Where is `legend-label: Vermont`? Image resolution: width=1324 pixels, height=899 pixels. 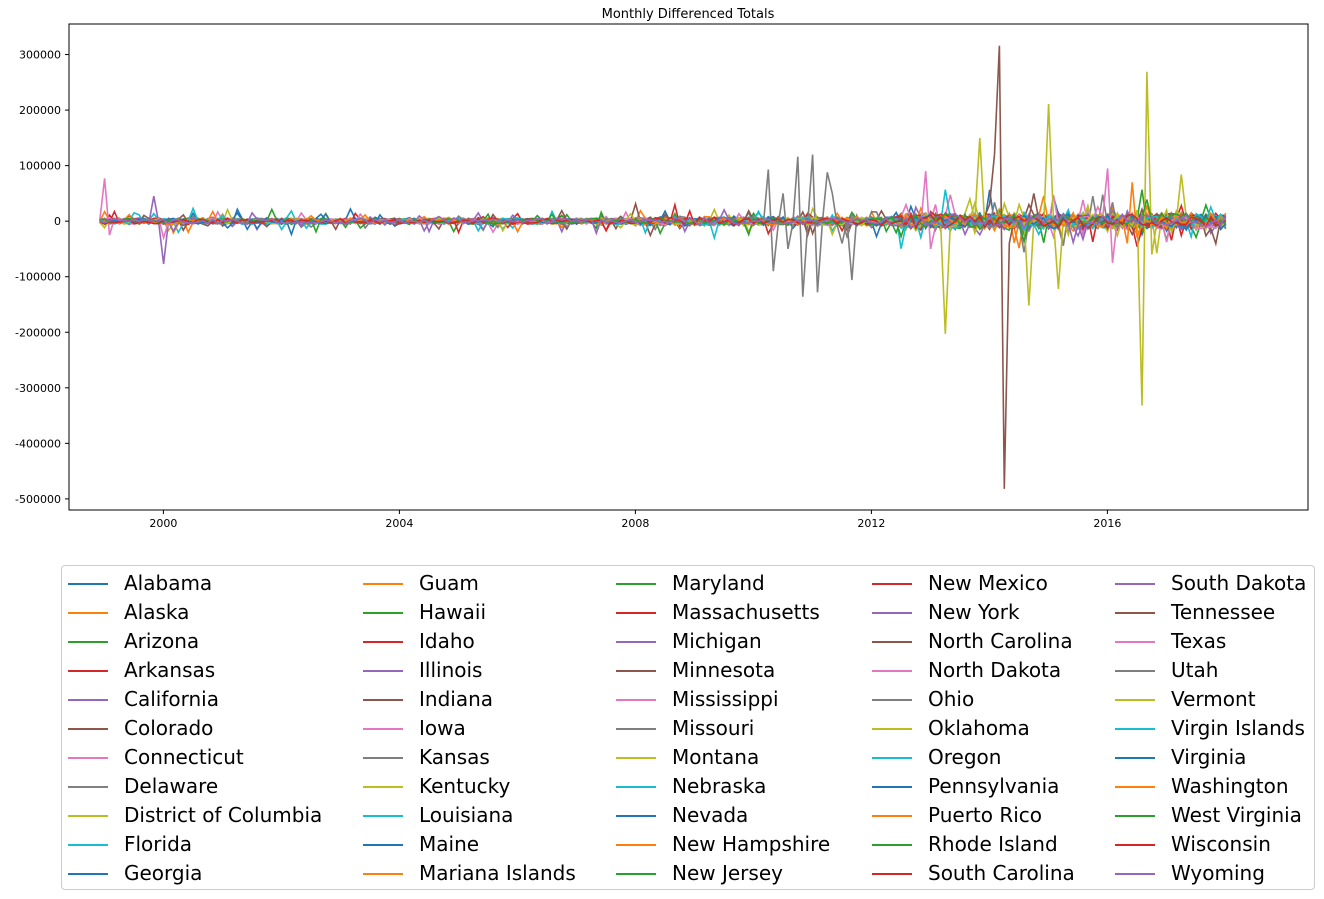
legend-label: Vermont is located at coordinates (1213, 699).